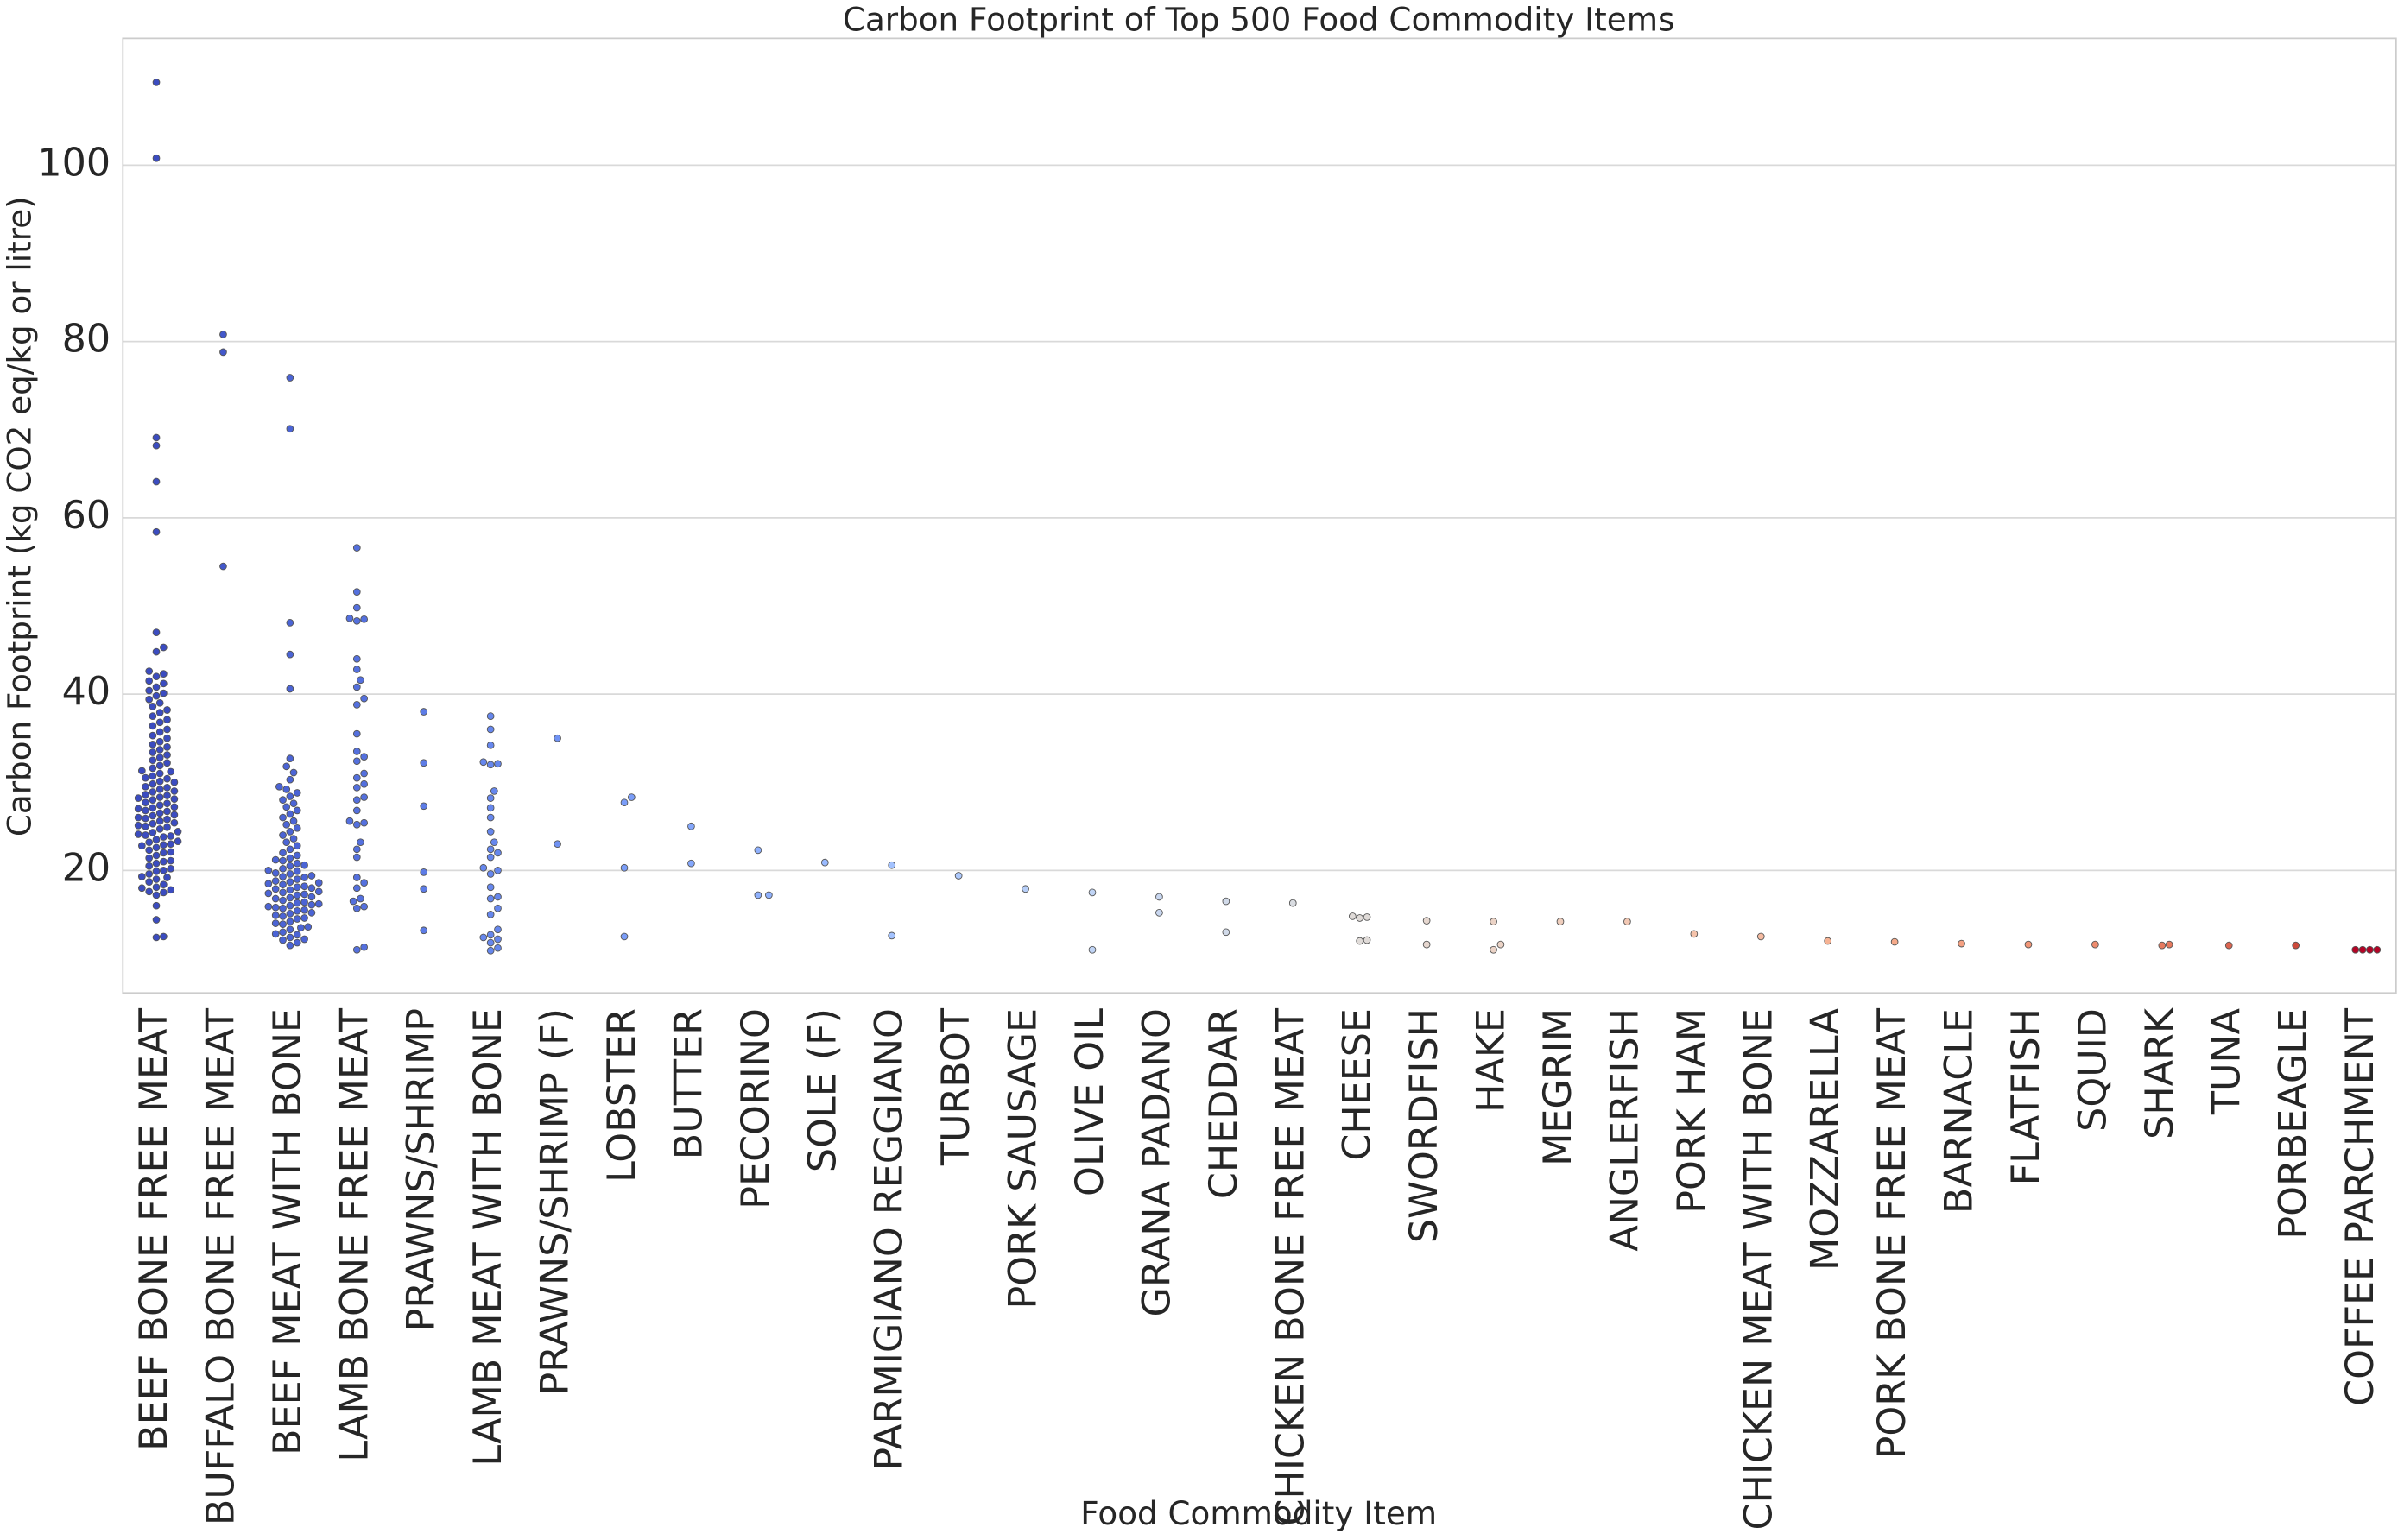 This screenshot has width=2404, height=1540. Describe the element at coordinates (2026, 1096) in the screenshot. I see `x-tick-label: FLATFISH` at that location.